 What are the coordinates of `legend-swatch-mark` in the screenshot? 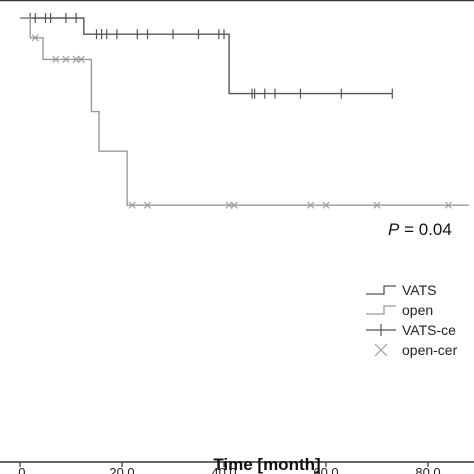 It's located at (381, 350).